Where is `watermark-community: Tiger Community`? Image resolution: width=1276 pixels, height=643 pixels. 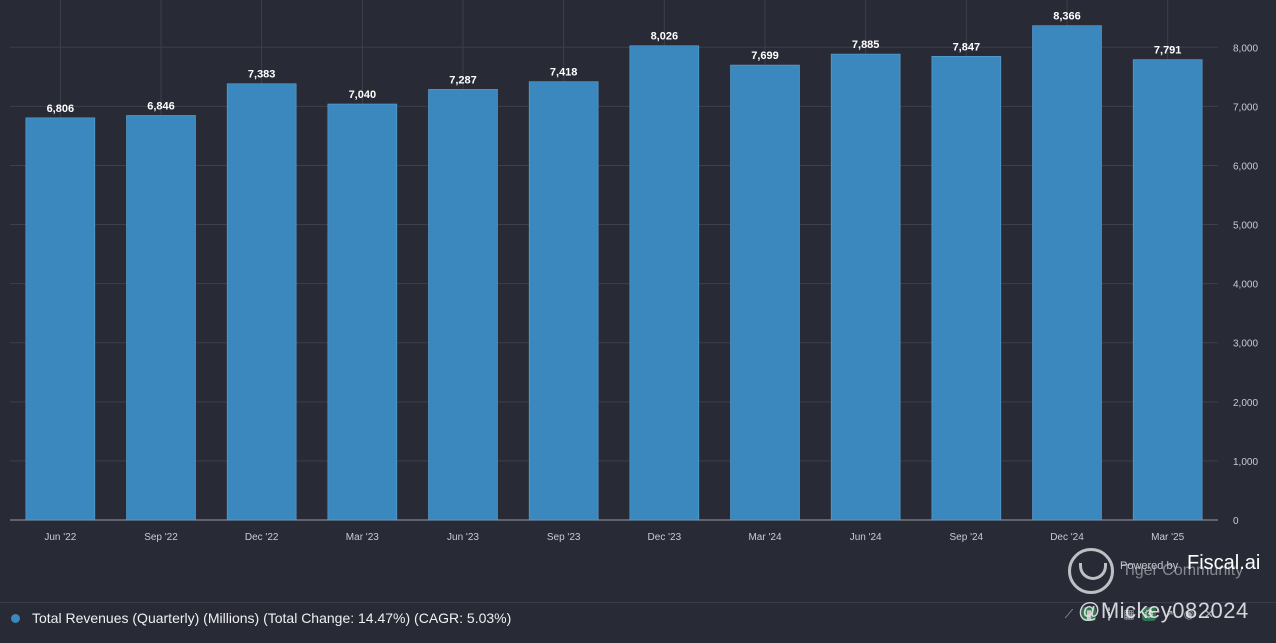 watermark-community: Tiger Community is located at coordinates (1183, 570).